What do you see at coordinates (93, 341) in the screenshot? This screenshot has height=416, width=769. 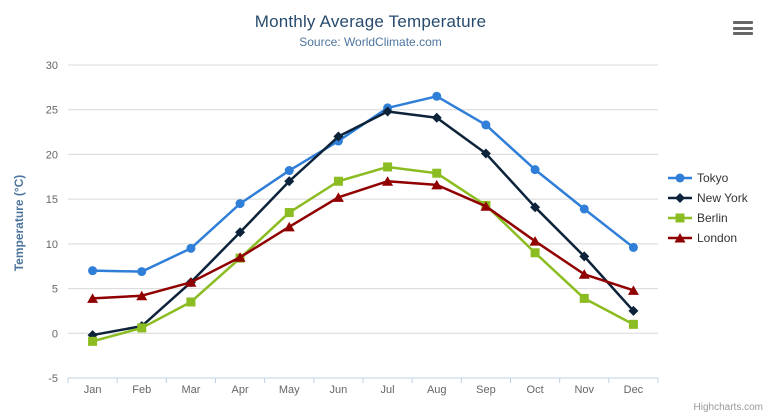 I see `point-berlin-jan` at bounding box center [93, 341].